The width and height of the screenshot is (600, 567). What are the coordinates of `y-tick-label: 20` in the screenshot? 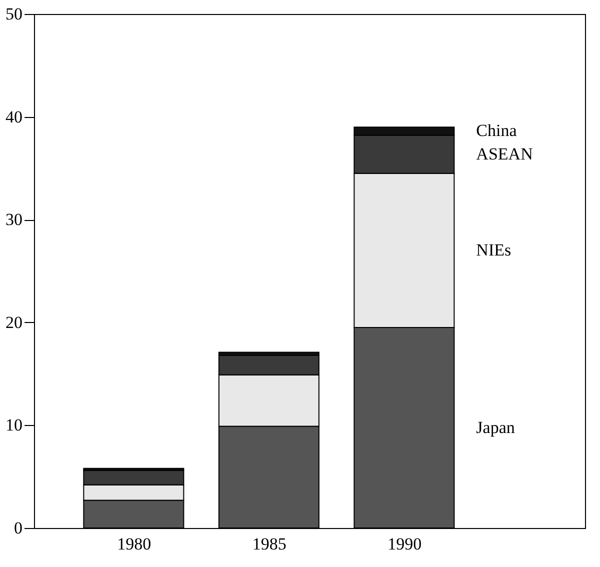 It's located at (14, 322).